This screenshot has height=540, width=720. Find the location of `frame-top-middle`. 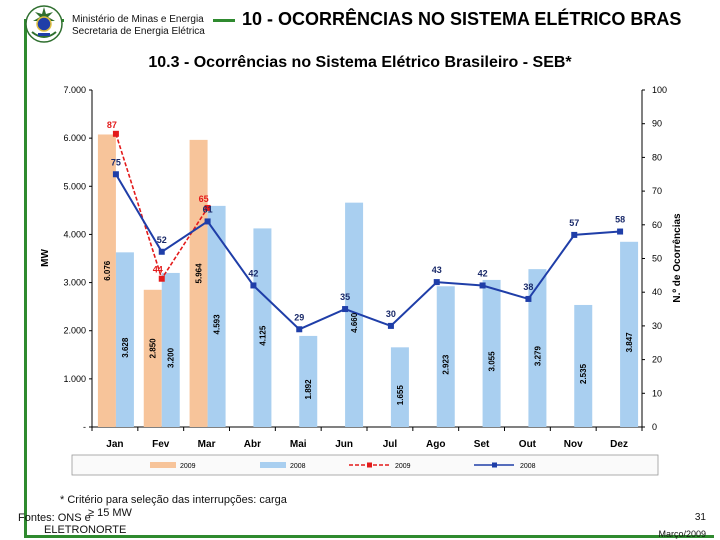

frame-top-middle is located at coordinates (224, 20).